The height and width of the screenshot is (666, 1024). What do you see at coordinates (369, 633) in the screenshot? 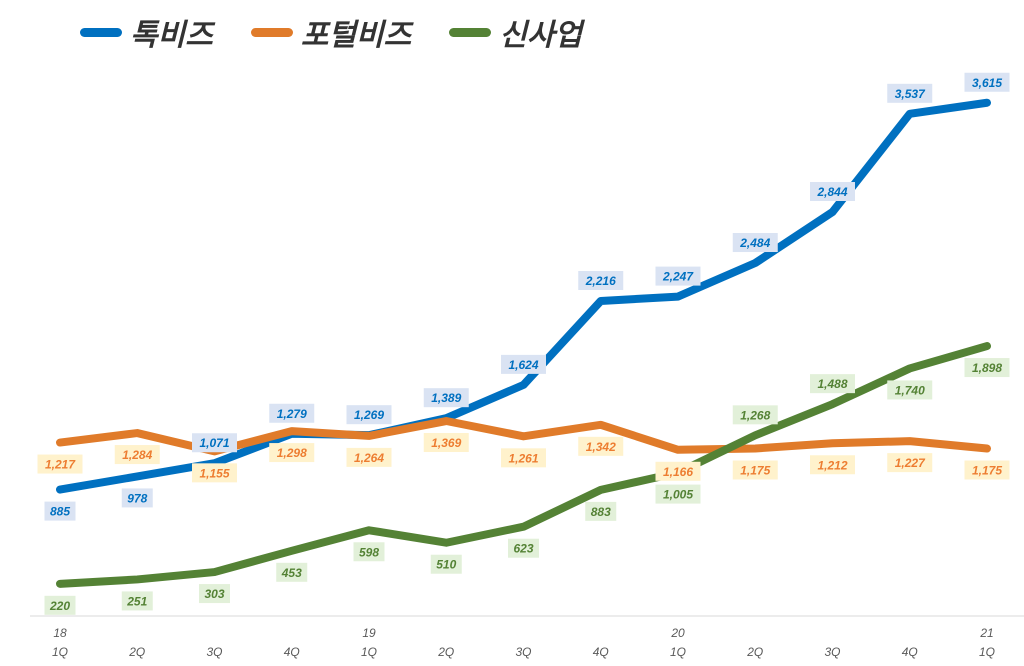
I see `x-tick-year: 19` at bounding box center [369, 633].